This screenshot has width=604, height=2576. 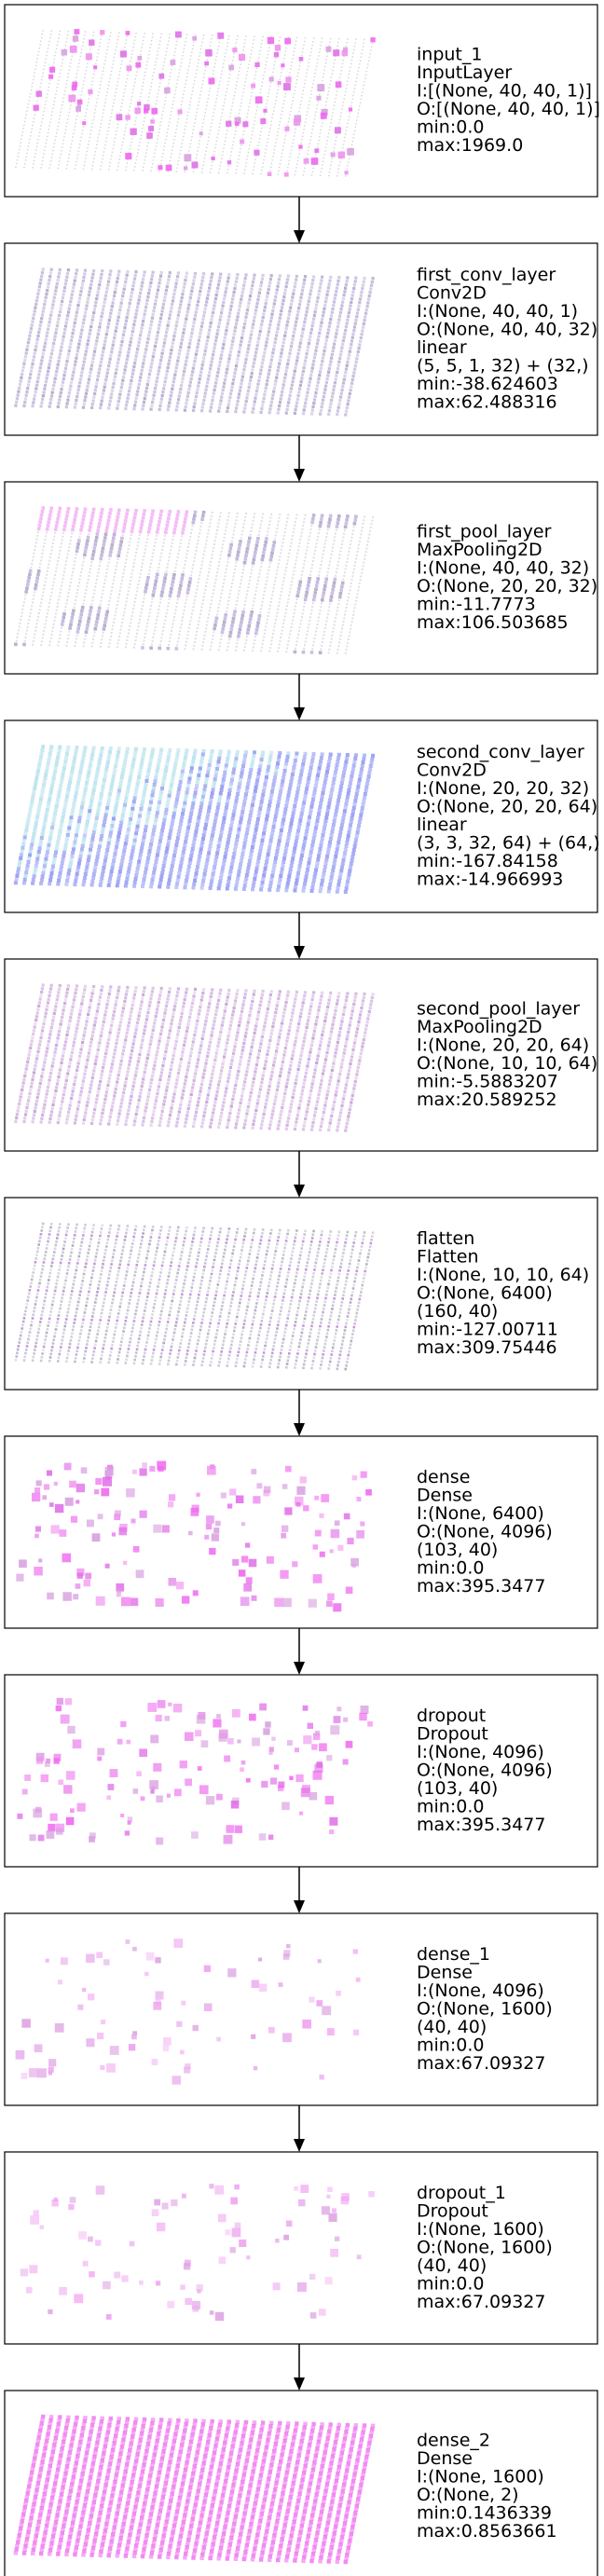 What do you see at coordinates (497, 311) in the screenshot?
I see `layer-info-line: I:(None, 40, 40, 1)` at bounding box center [497, 311].